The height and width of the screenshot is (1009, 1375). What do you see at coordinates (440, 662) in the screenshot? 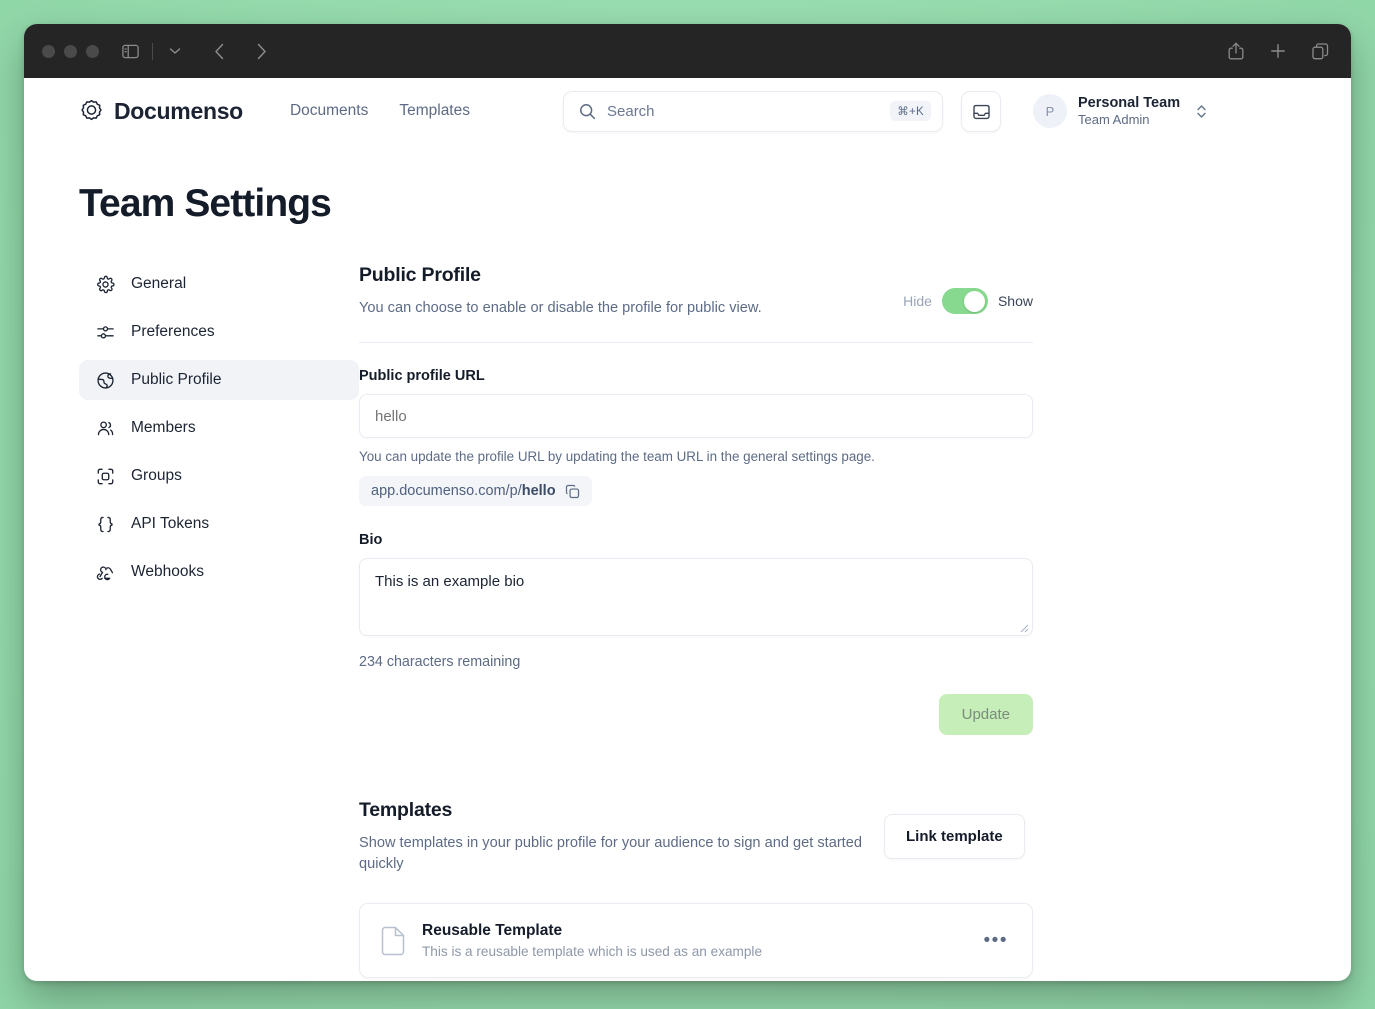
I see `bio-character-count: 234 characters remaining` at bounding box center [440, 662].